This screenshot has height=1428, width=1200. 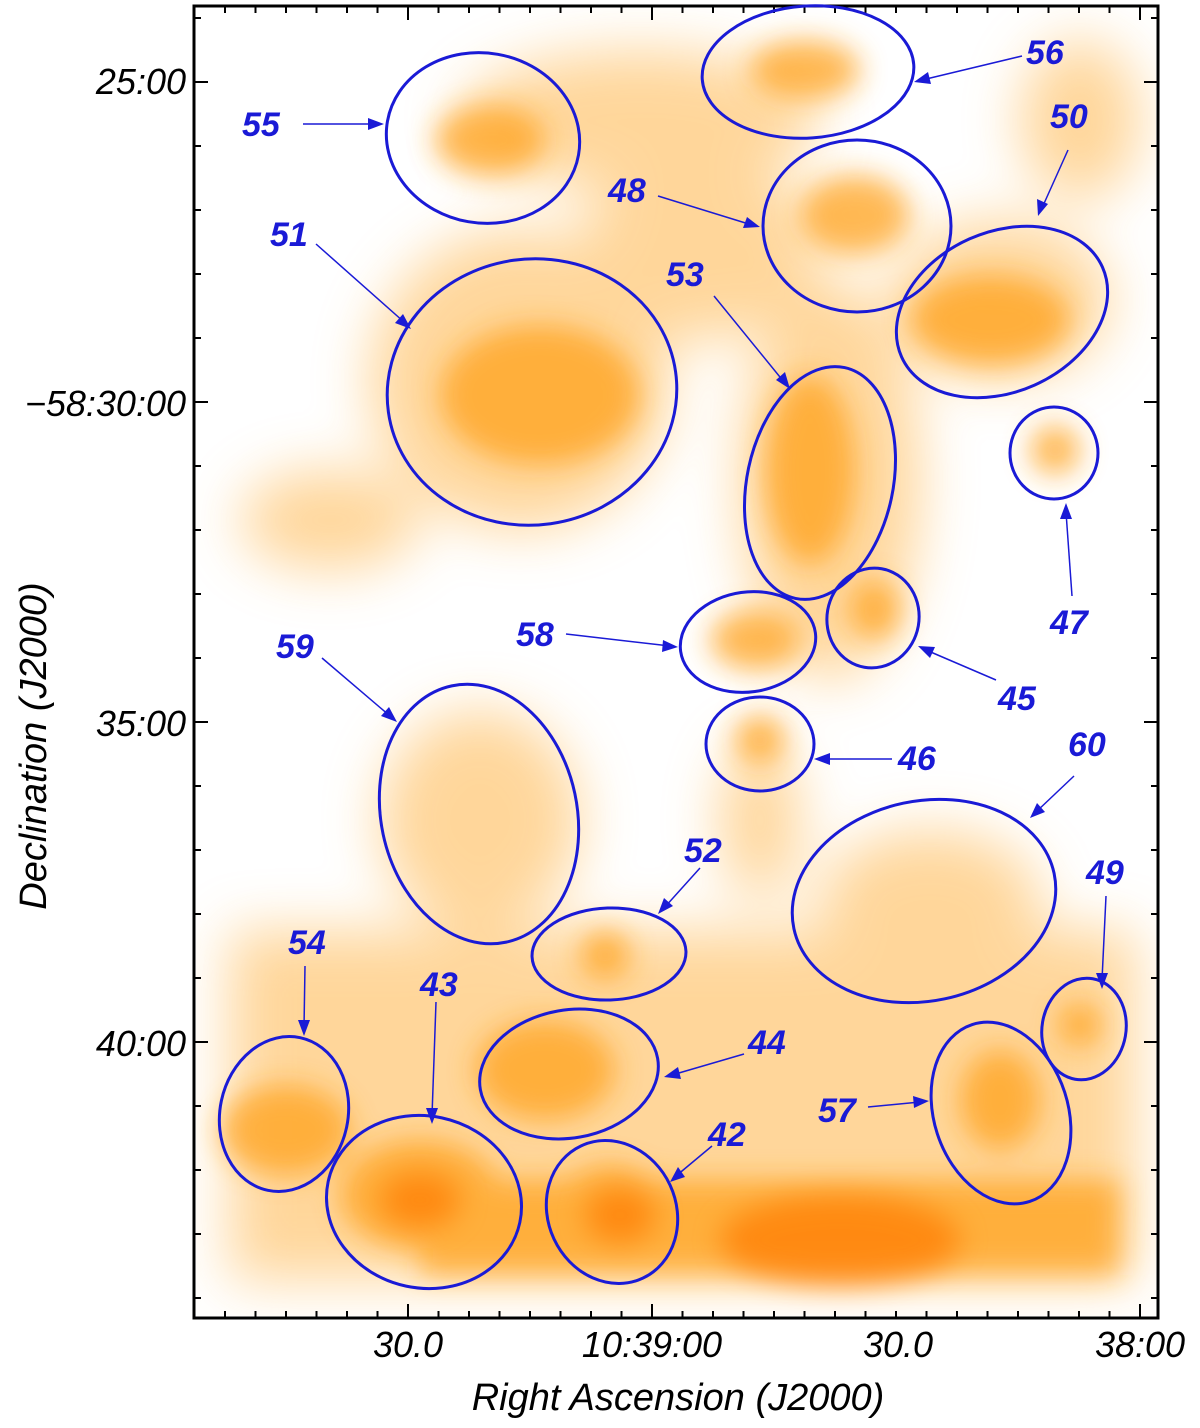 What do you see at coordinates (926, 652) in the screenshot?
I see `region-45-arrowhead` at bounding box center [926, 652].